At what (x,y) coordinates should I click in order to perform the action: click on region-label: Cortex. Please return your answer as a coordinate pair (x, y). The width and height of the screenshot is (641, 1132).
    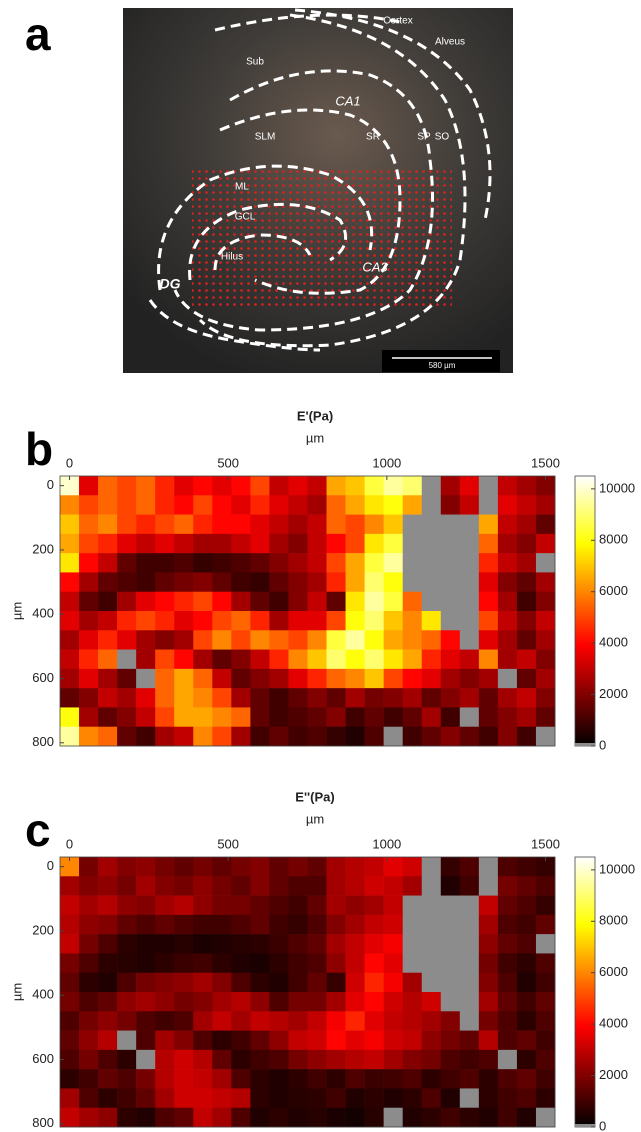
    Looking at the image, I should click on (397, 21).